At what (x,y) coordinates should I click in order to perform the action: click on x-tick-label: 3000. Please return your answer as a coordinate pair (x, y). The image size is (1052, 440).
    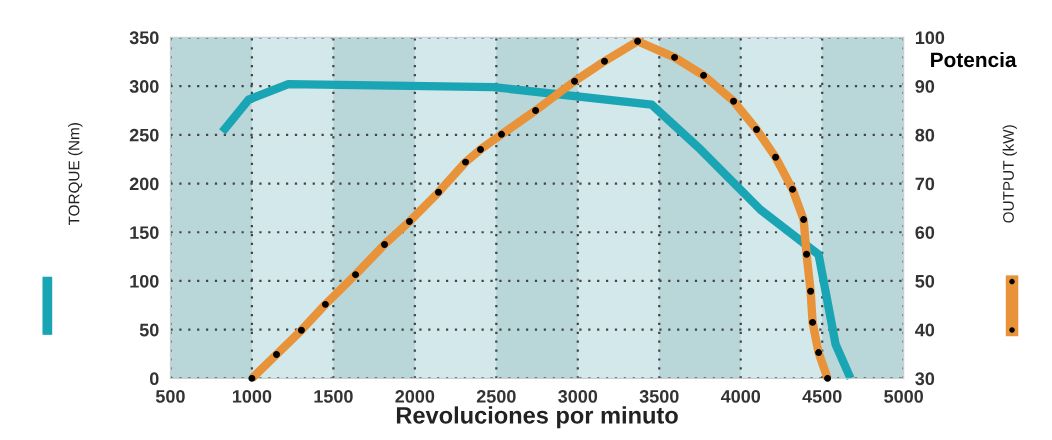
    Looking at the image, I should click on (578, 396).